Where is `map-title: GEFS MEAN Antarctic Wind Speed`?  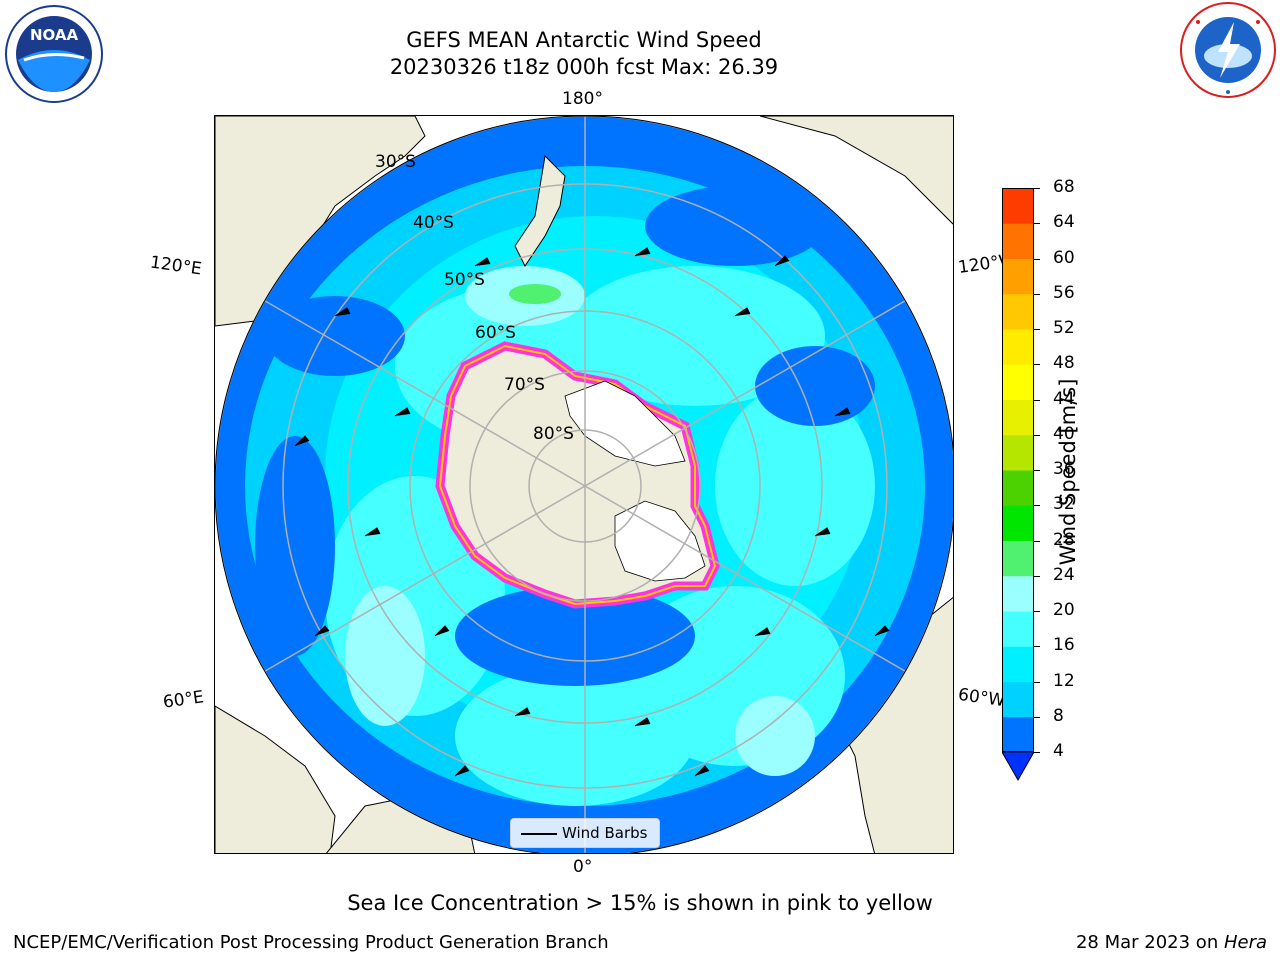 map-title: GEFS MEAN Antarctic Wind Speed is located at coordinates (584, 40).